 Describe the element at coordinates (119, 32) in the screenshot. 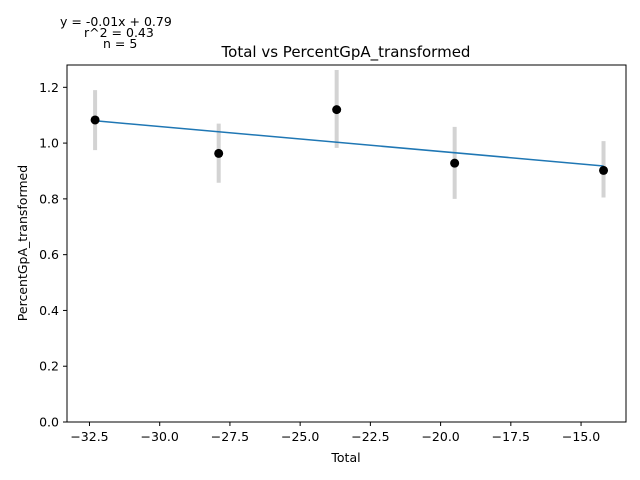

I see `annotation-r2: r^2 = 0.43` at that location.